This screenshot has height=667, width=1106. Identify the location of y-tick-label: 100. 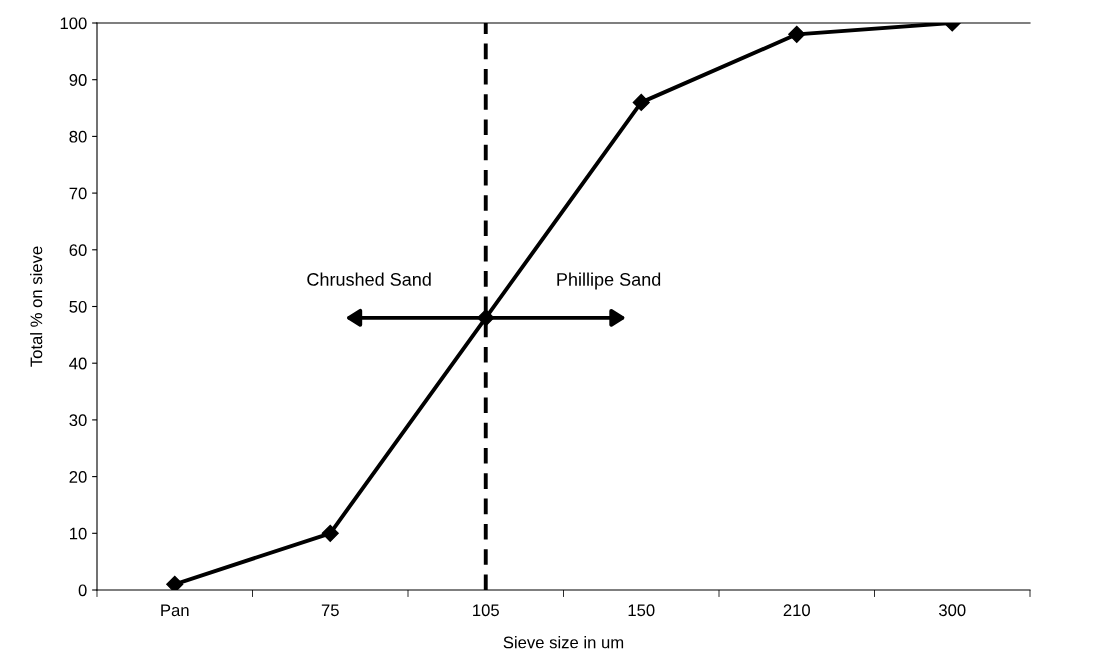
(73, 23).